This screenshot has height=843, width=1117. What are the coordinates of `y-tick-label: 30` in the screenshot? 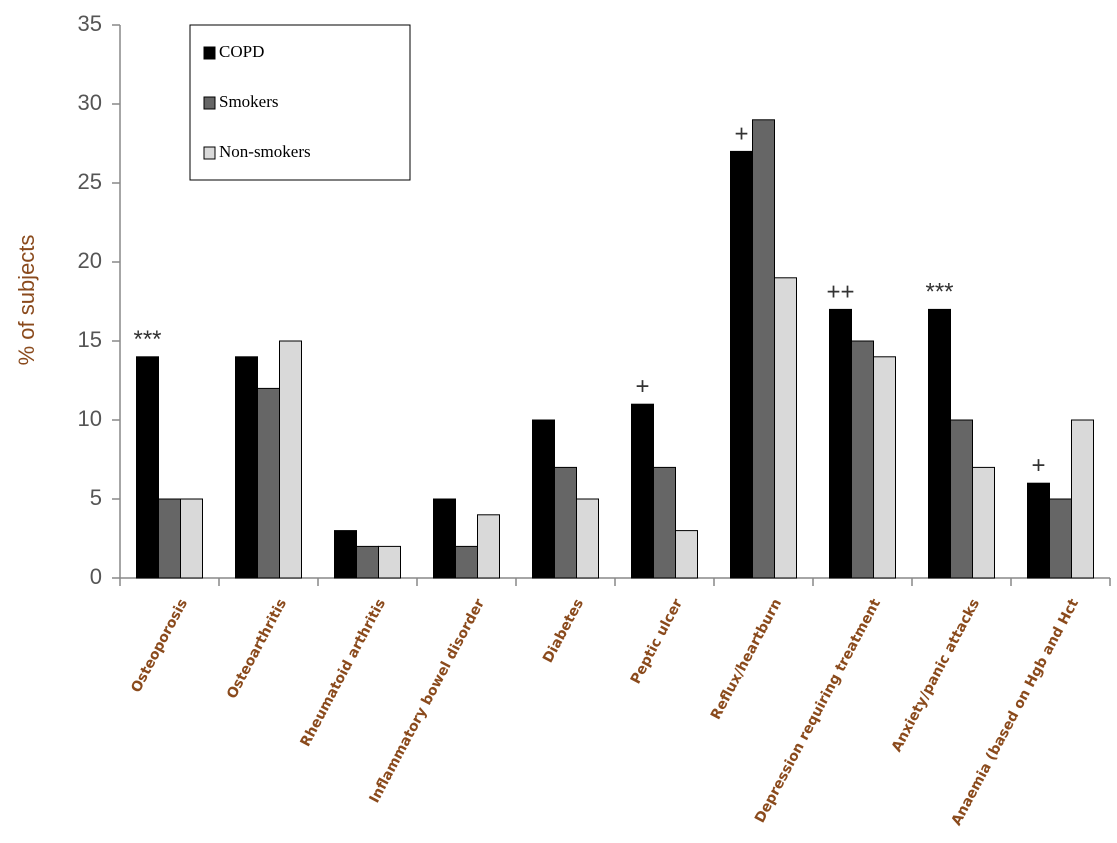 It's located at (90, 102).